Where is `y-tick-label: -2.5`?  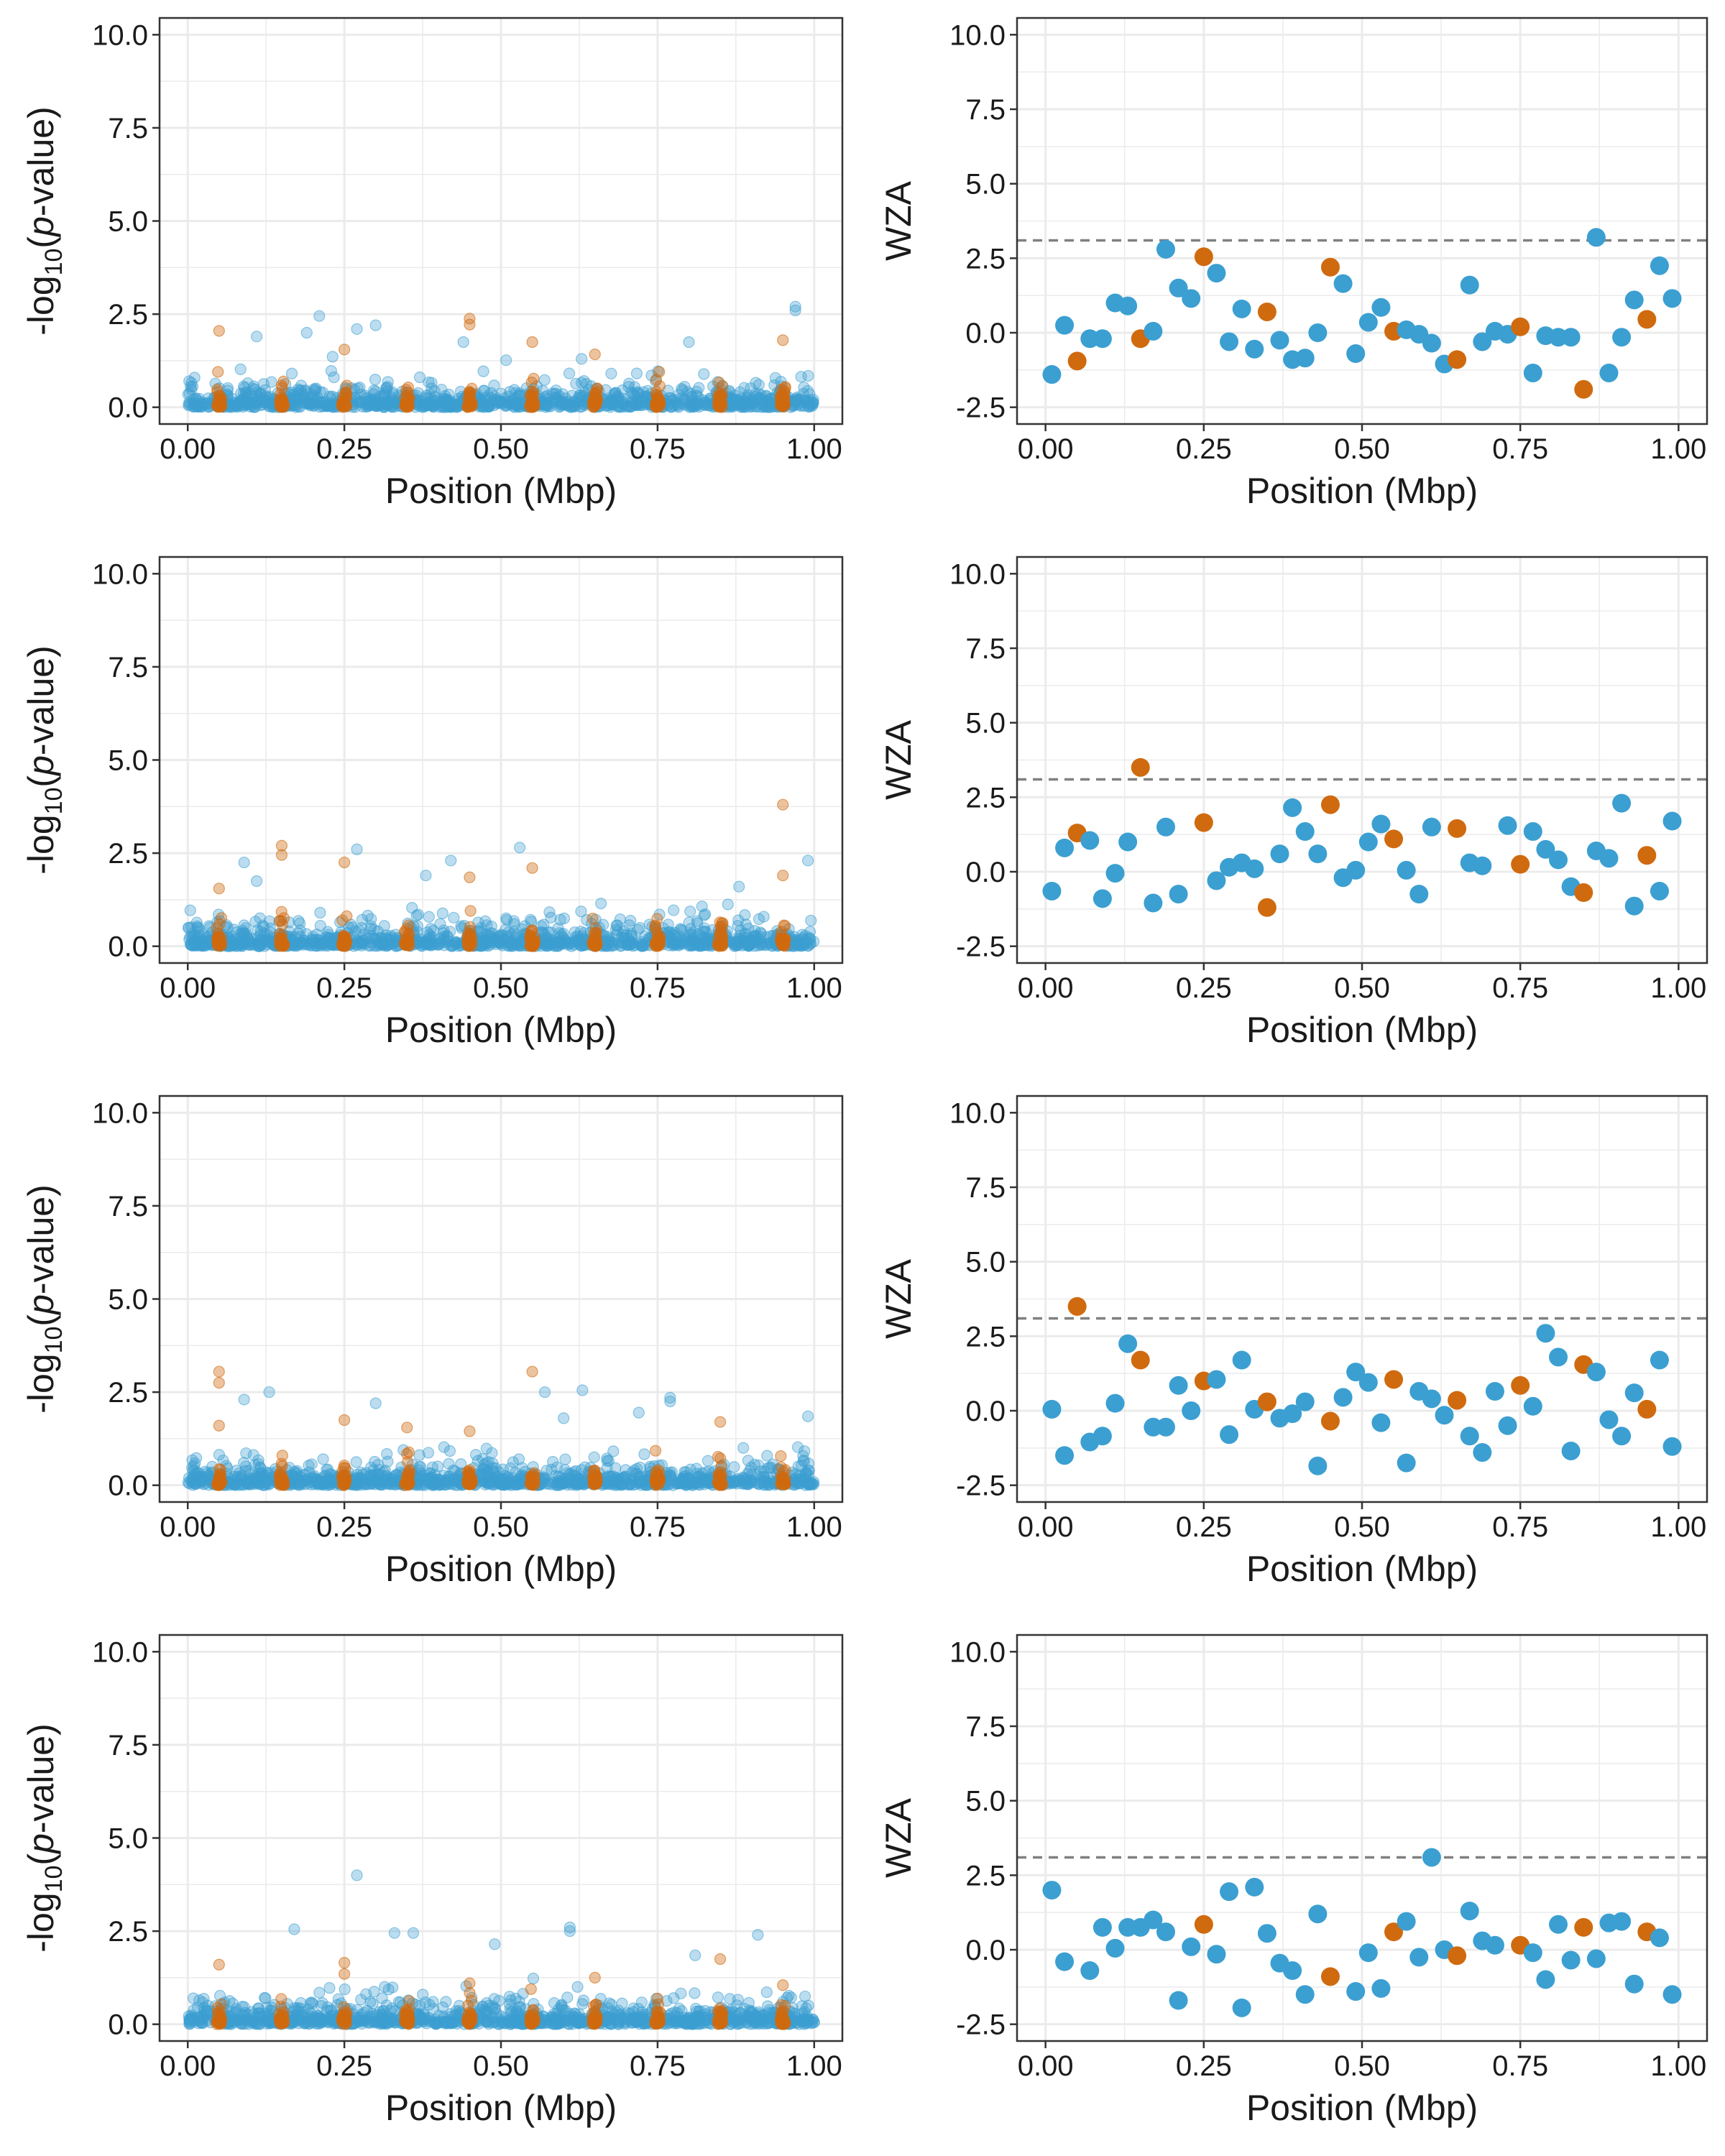
y-tick-label: -2.5 is located at coordinates (981, 408).